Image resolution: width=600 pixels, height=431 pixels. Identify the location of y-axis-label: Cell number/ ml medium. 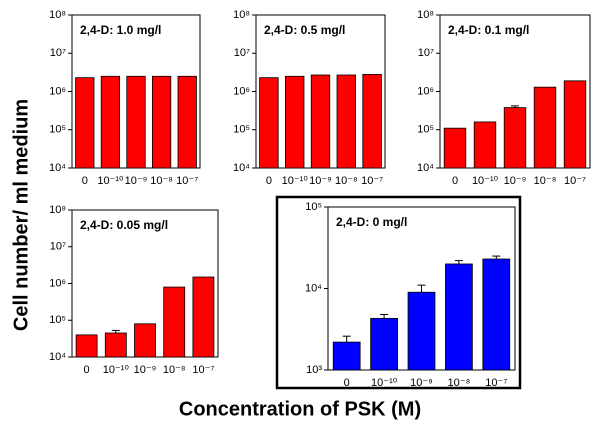
(21, 215).